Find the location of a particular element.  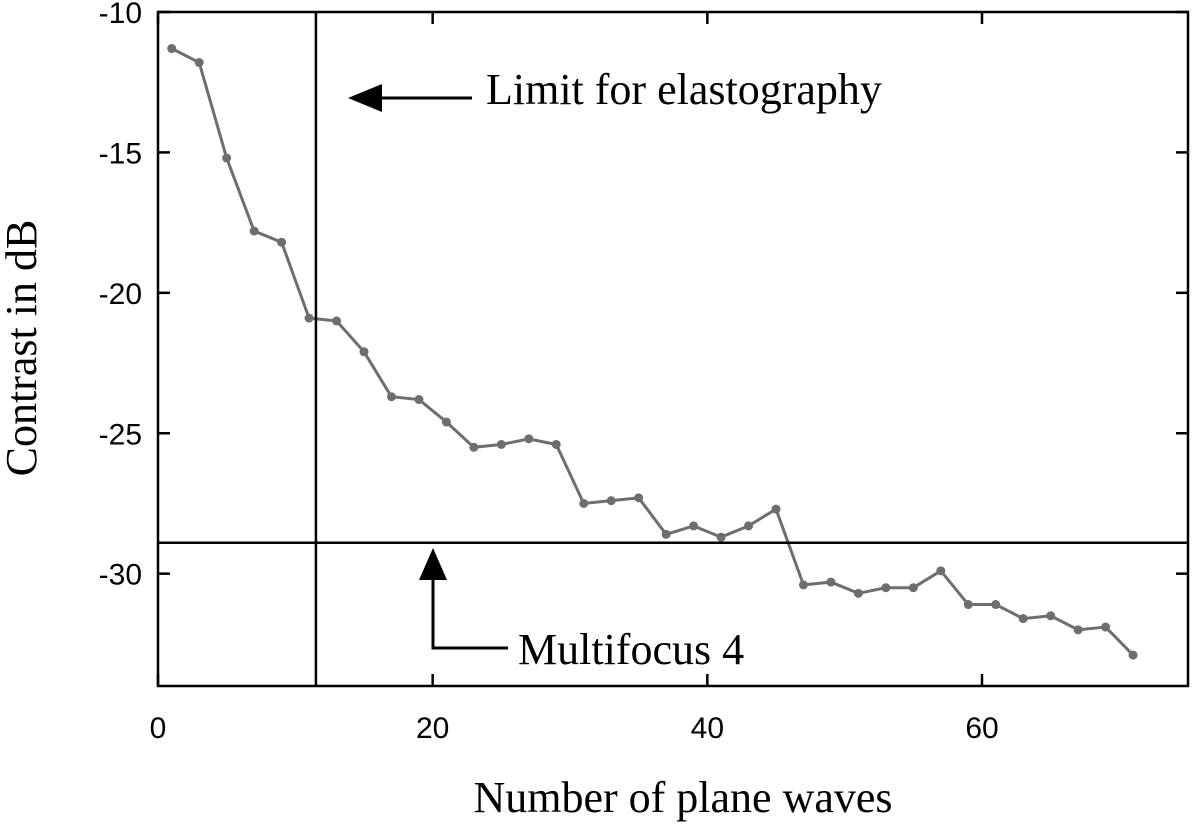

x-tick-label: 40 is located at coordinates (707, 728).